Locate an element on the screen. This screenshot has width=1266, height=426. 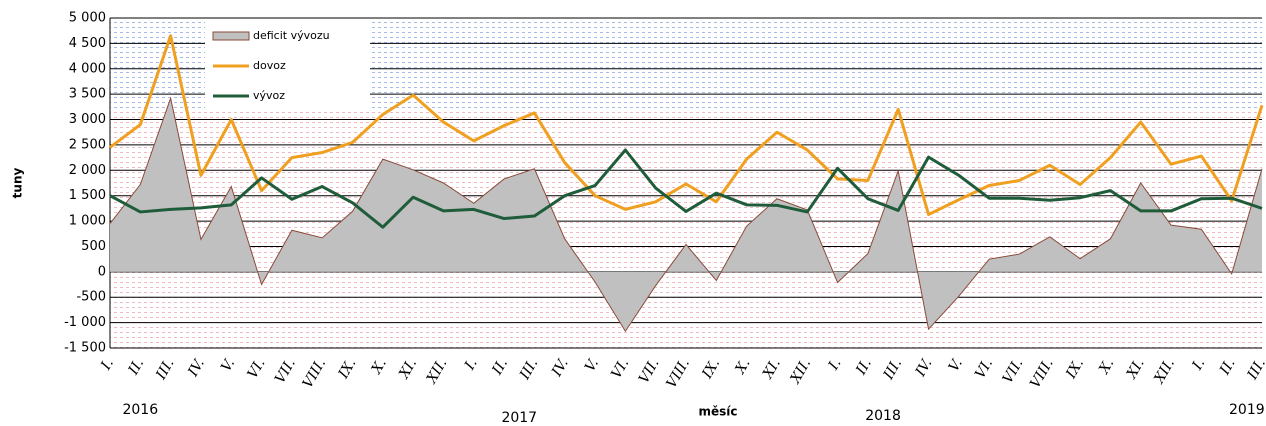
y-tick-label: 5 000 is located at coordinates (87, 18).